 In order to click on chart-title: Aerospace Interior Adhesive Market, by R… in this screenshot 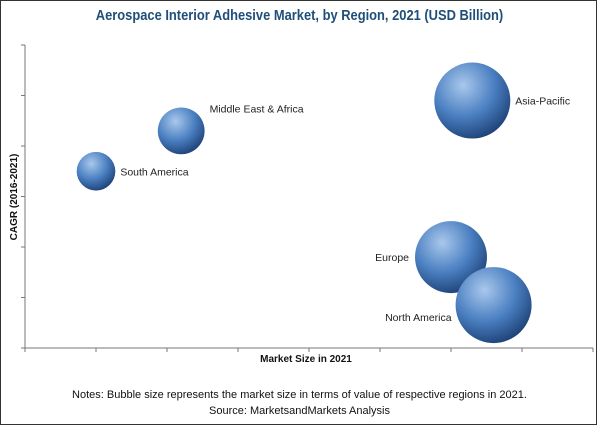, I will do `click(299, 15)`.